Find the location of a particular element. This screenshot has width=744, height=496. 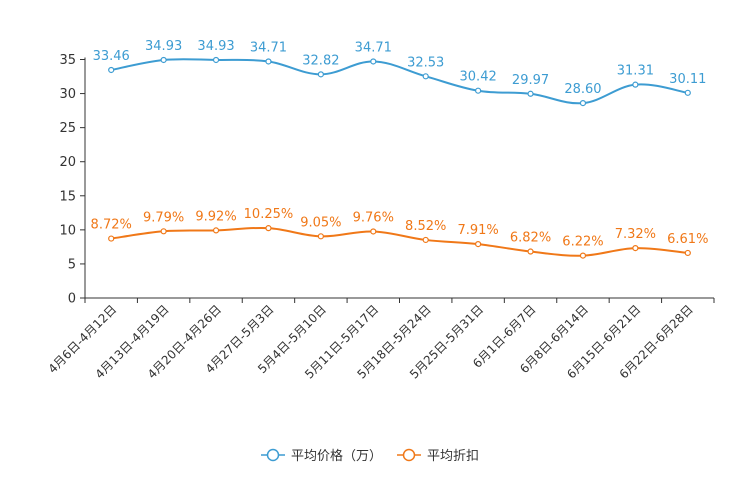

legend-item-average-price: 平均价格（万） is located at coordinates (321, 456).